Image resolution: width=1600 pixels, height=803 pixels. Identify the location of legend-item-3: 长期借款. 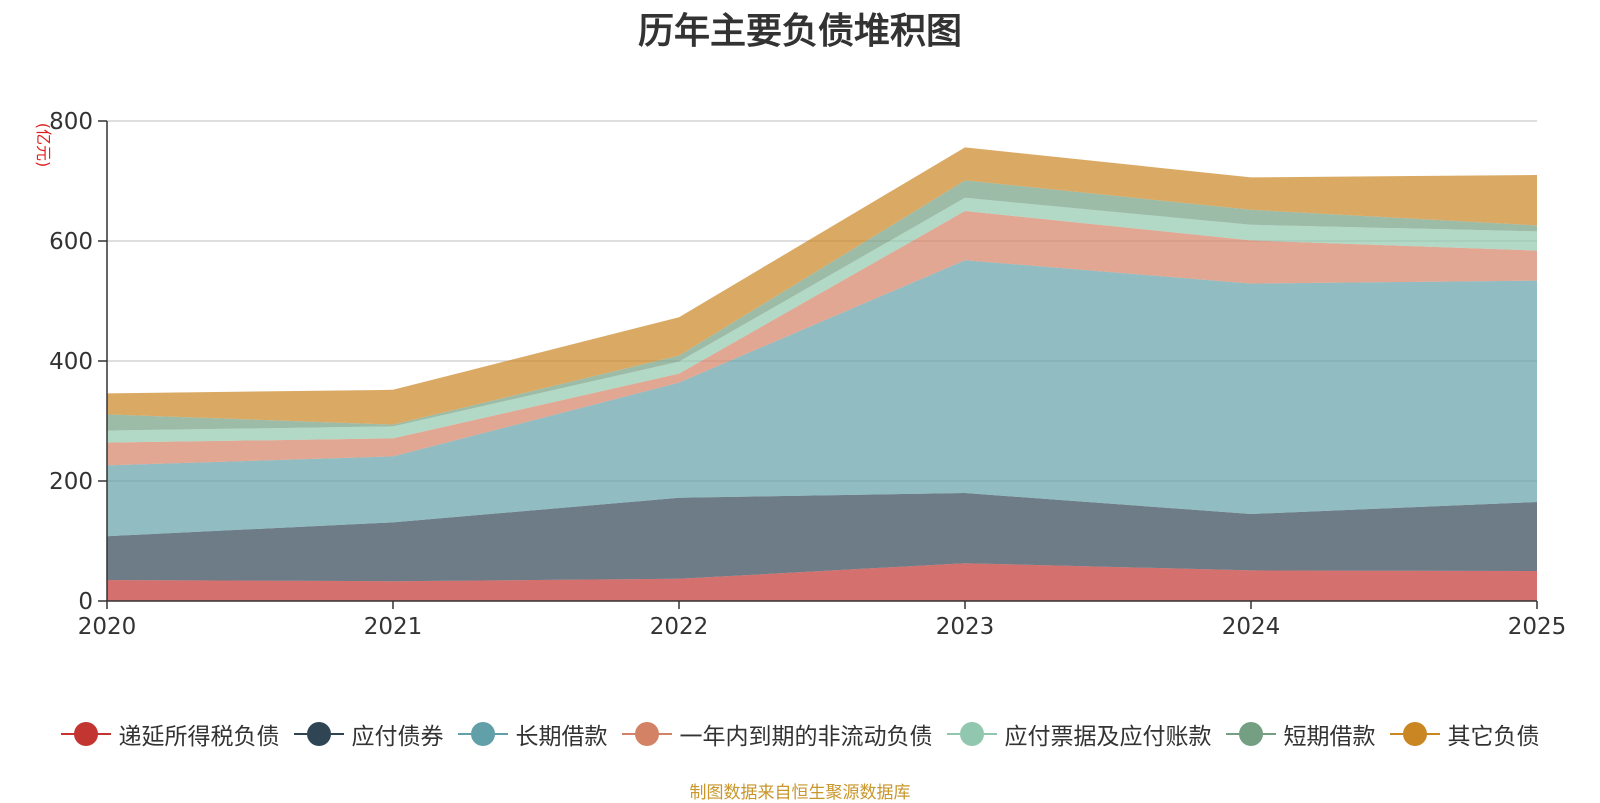
(532, 734).